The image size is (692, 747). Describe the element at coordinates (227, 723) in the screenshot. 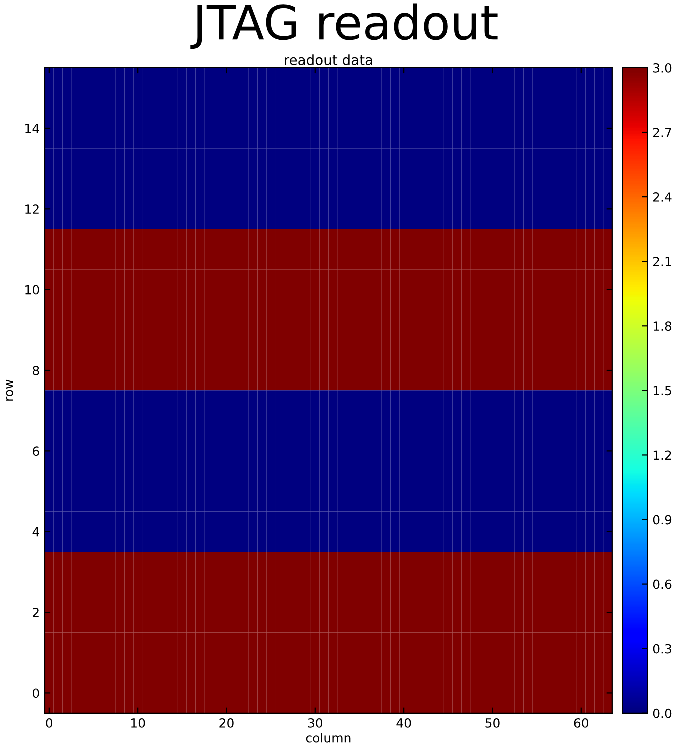

I see `x-tick-label: 20` at that location.